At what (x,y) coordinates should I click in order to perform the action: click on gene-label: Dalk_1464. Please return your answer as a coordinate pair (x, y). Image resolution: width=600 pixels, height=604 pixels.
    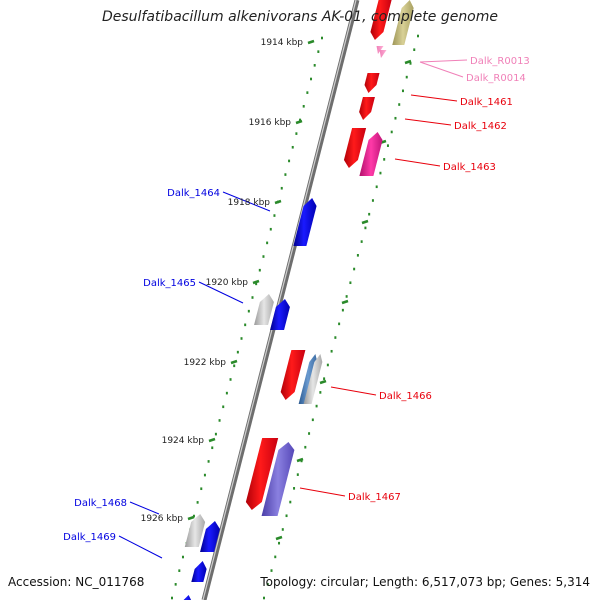
    Looking at the image, I should click on (193, 193).